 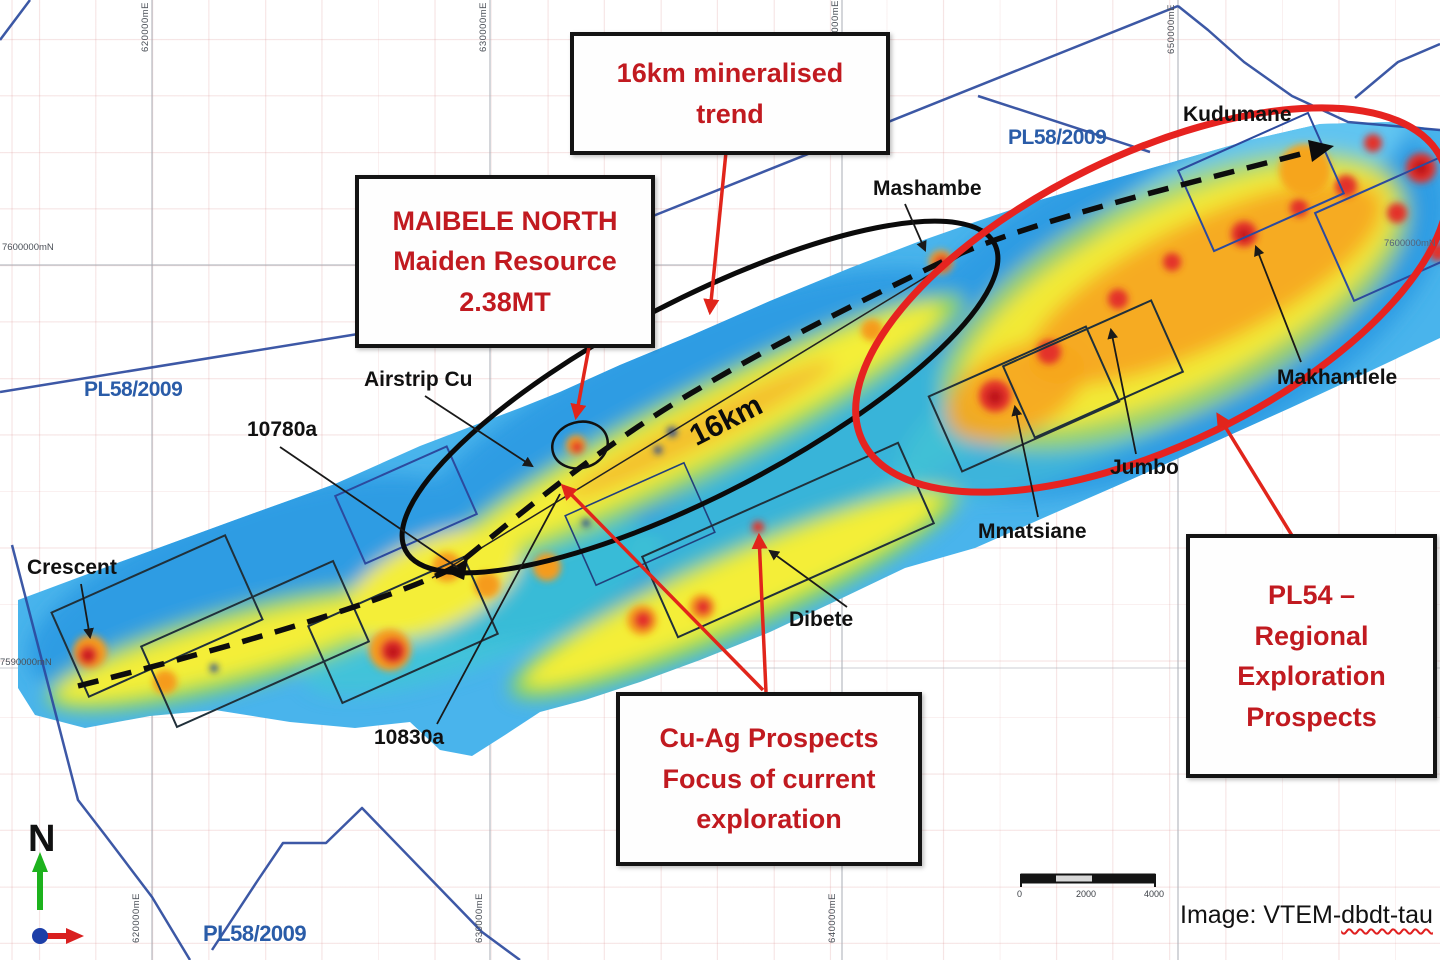 I want to click on north-label: N, so click(x=42, y=839).